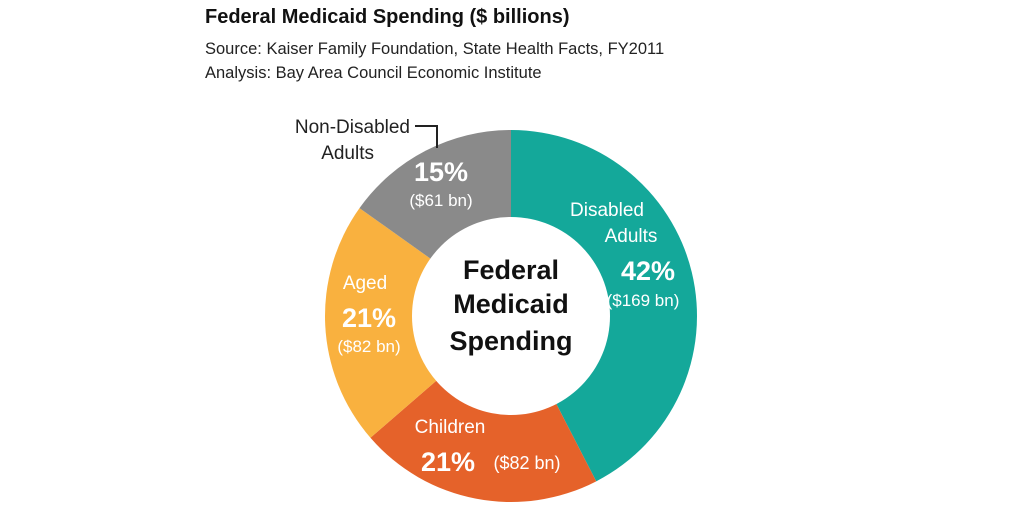  What do you see at coordinates (631, 236) in the screenshot?
I see `label-disabled-adults-line-2: Adults` at bounding box center [631, 236].